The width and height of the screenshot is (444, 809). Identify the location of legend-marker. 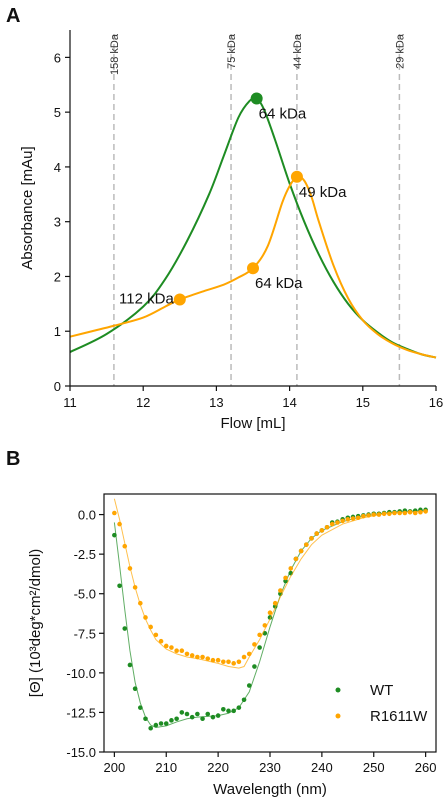
(338, 690).